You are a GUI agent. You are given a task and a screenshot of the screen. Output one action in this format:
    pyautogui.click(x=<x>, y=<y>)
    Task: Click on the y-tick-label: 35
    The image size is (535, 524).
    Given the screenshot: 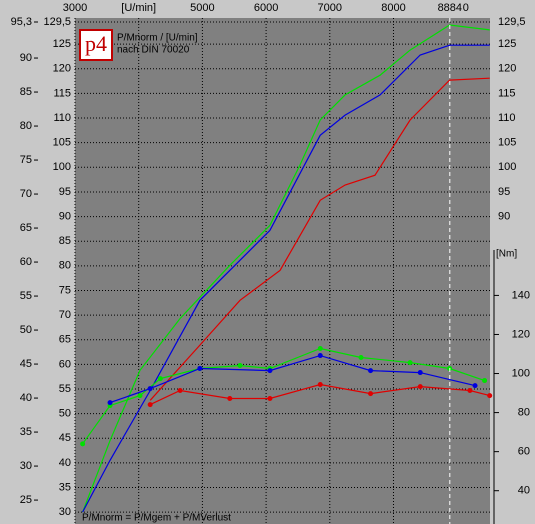 What is the action you would take?
    pyautogui.click(x=65, y=487)
    